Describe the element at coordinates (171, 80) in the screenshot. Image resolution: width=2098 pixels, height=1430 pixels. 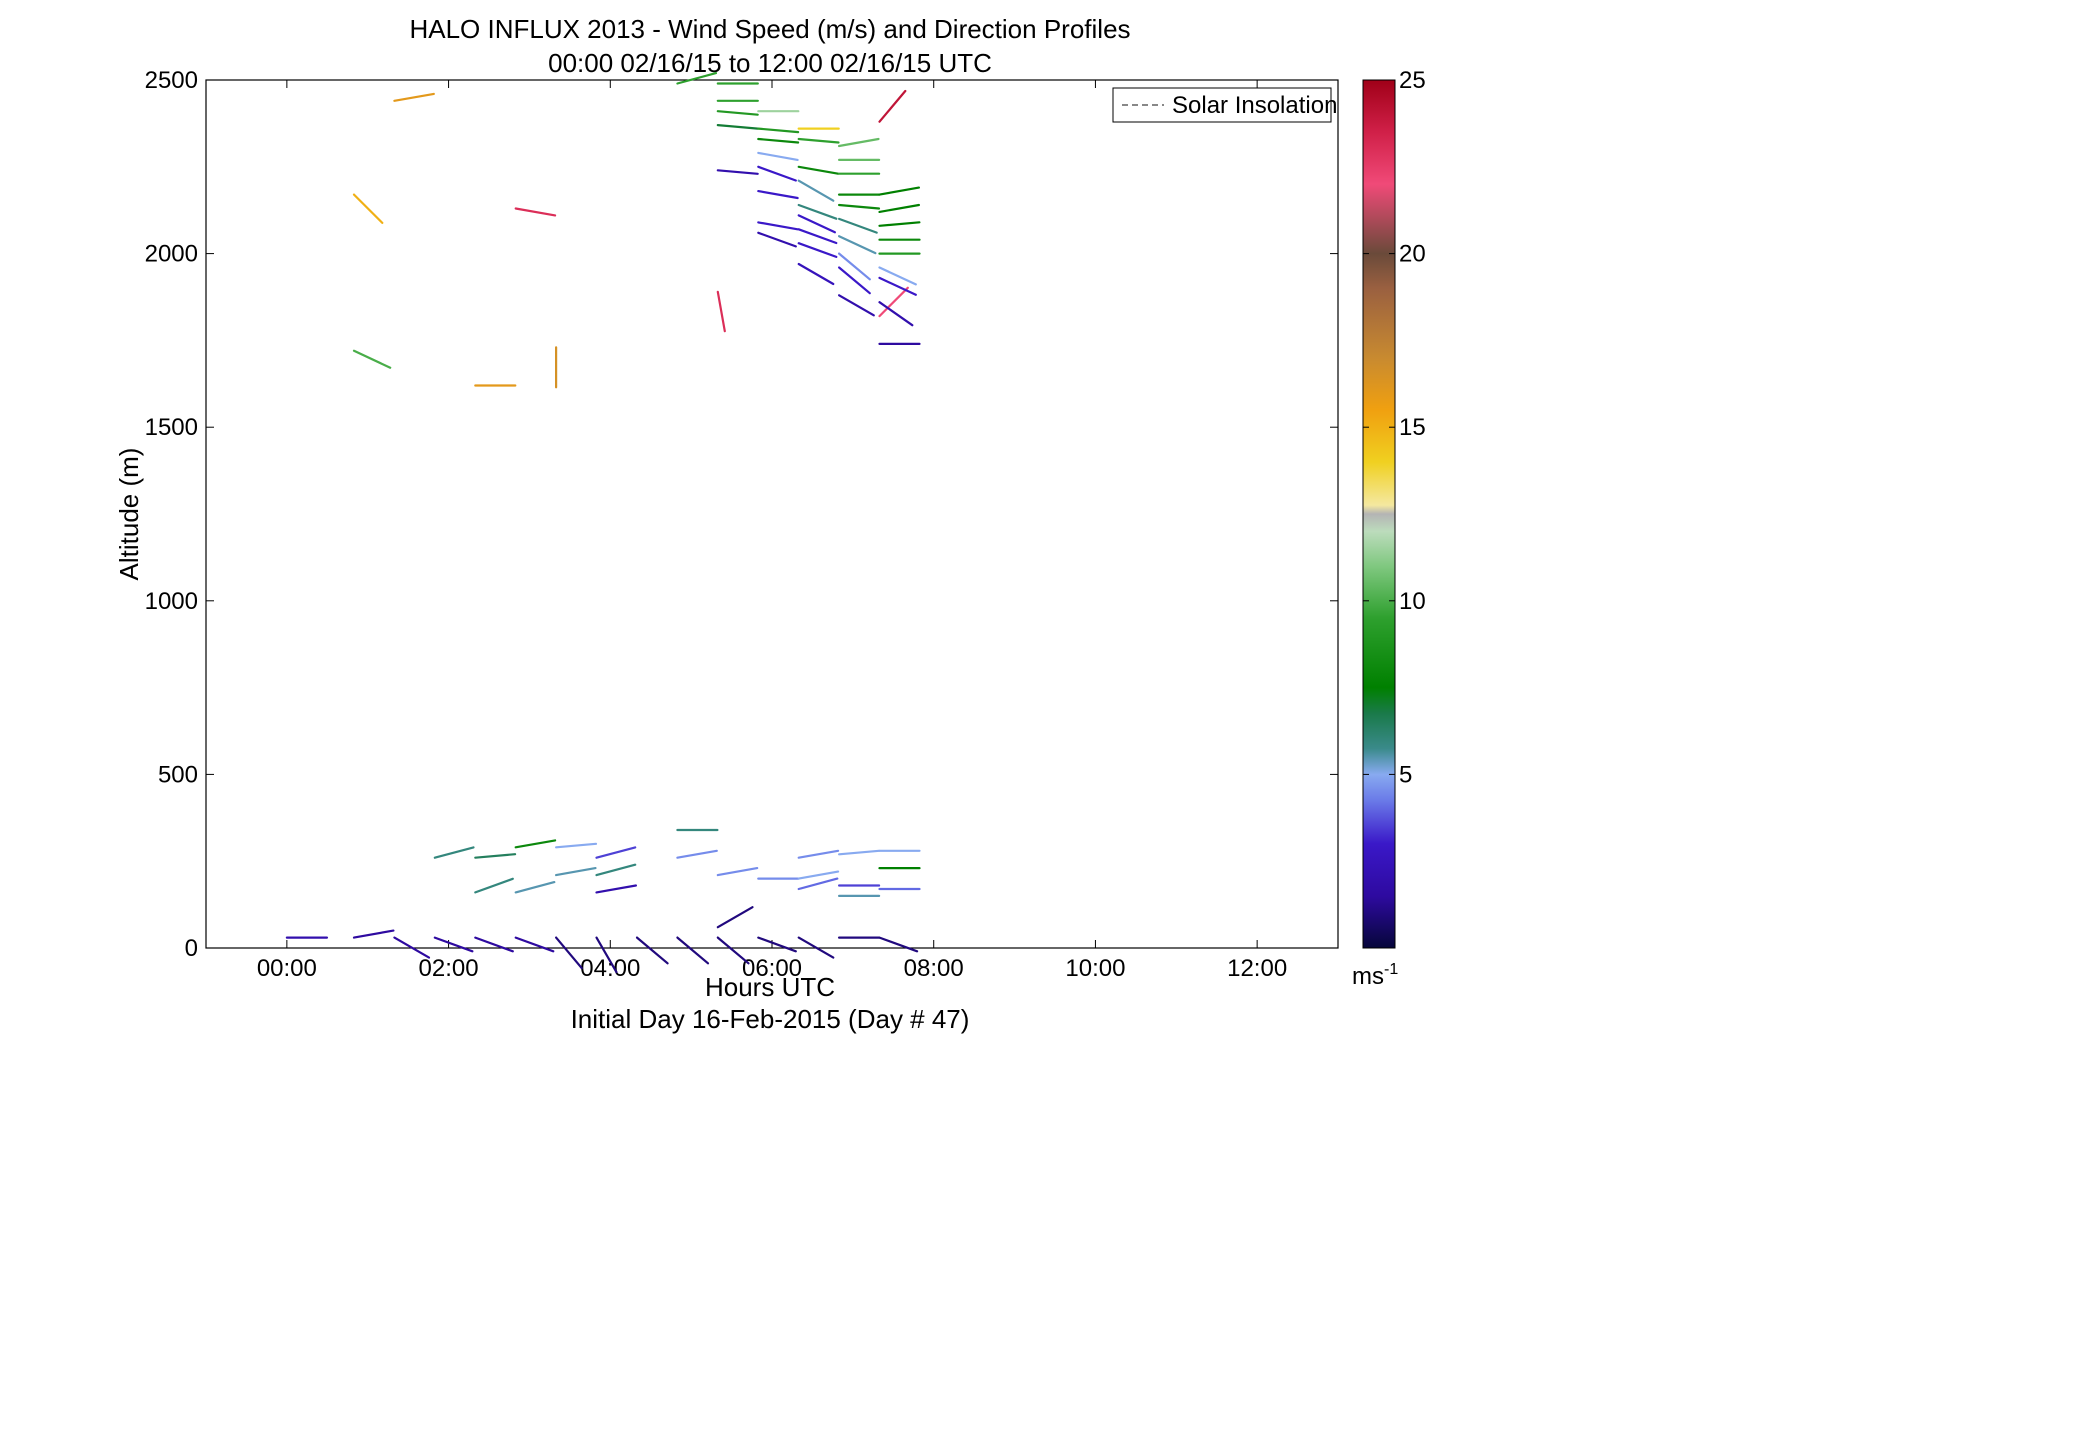
I see `y-tick-label: 2500` at that location.